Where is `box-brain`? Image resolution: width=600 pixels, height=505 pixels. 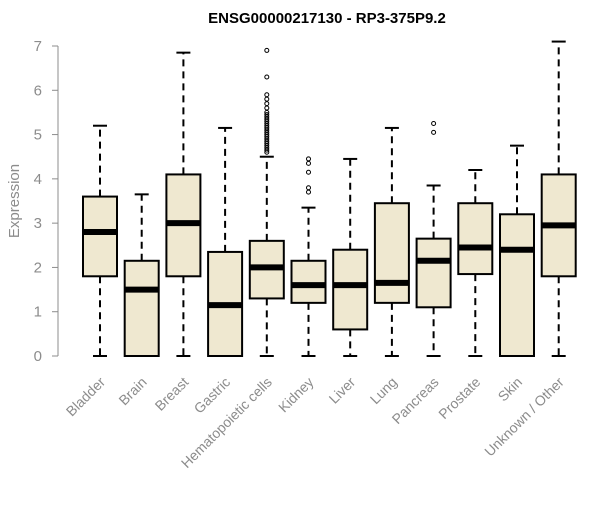
box-brain is located at coordinates (141, 275).